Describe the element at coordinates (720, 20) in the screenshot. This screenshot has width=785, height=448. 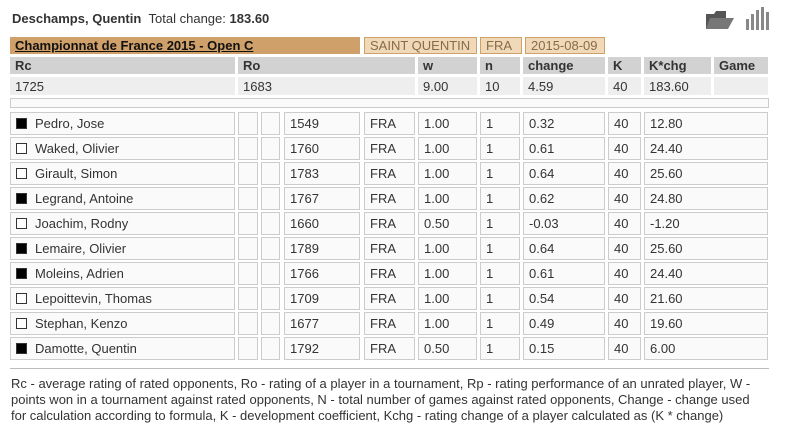
I see `folder-icon` at that location.